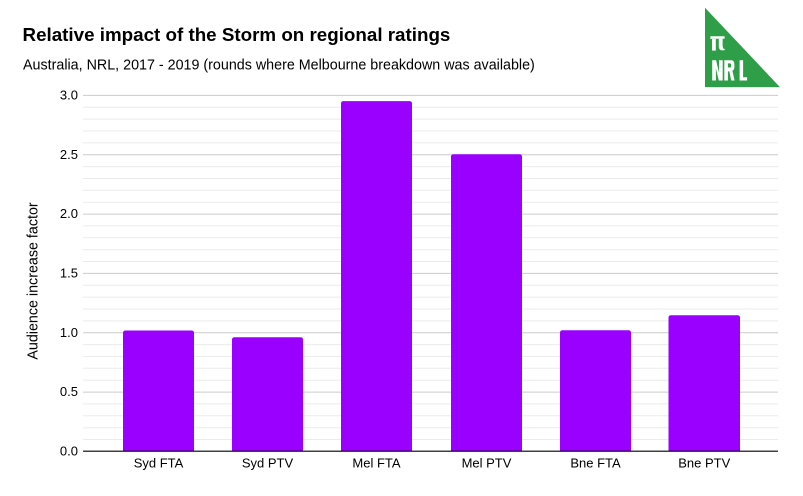 This screenshot has height=496, width=803. I want to click on svg-text: Syd FTA, so click(159, 463).